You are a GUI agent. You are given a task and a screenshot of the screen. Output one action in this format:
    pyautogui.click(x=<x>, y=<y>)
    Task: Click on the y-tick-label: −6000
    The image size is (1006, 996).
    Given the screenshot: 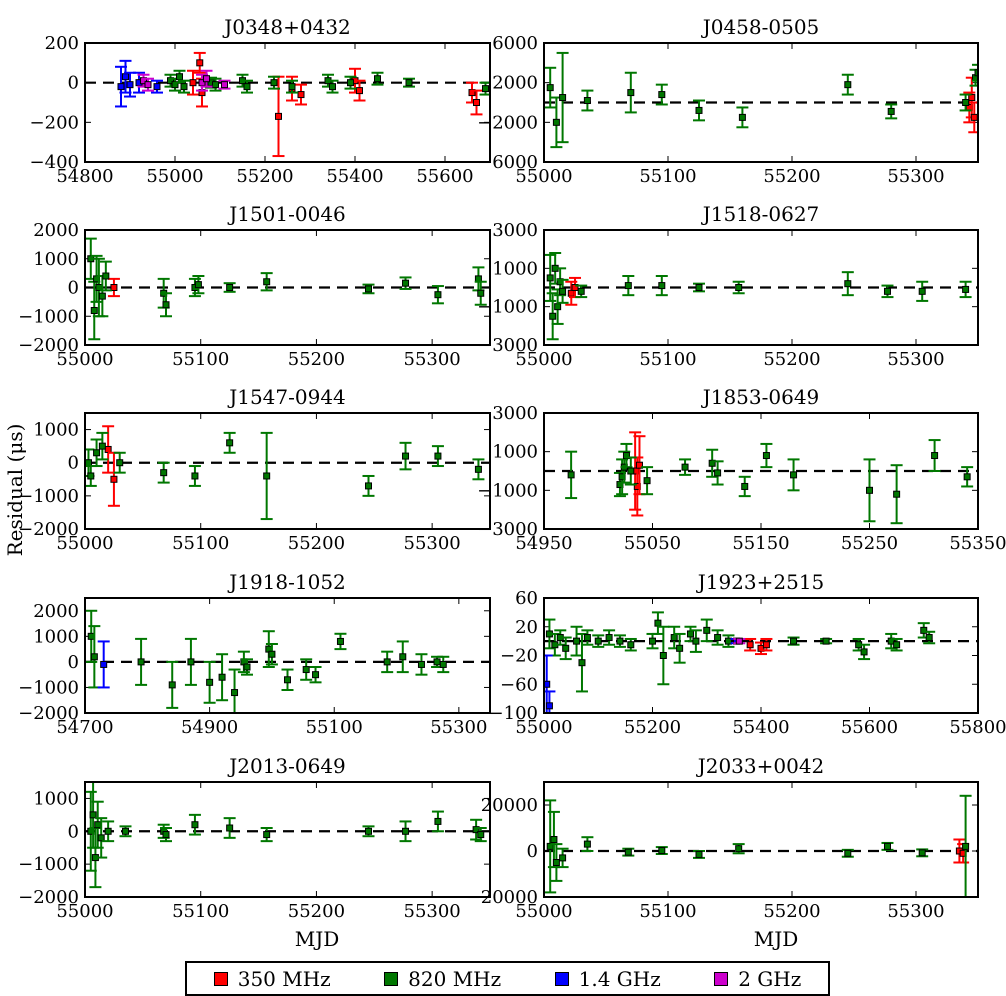 What is the action you would take?
    pyautogui.click(x=507, y=162)
    